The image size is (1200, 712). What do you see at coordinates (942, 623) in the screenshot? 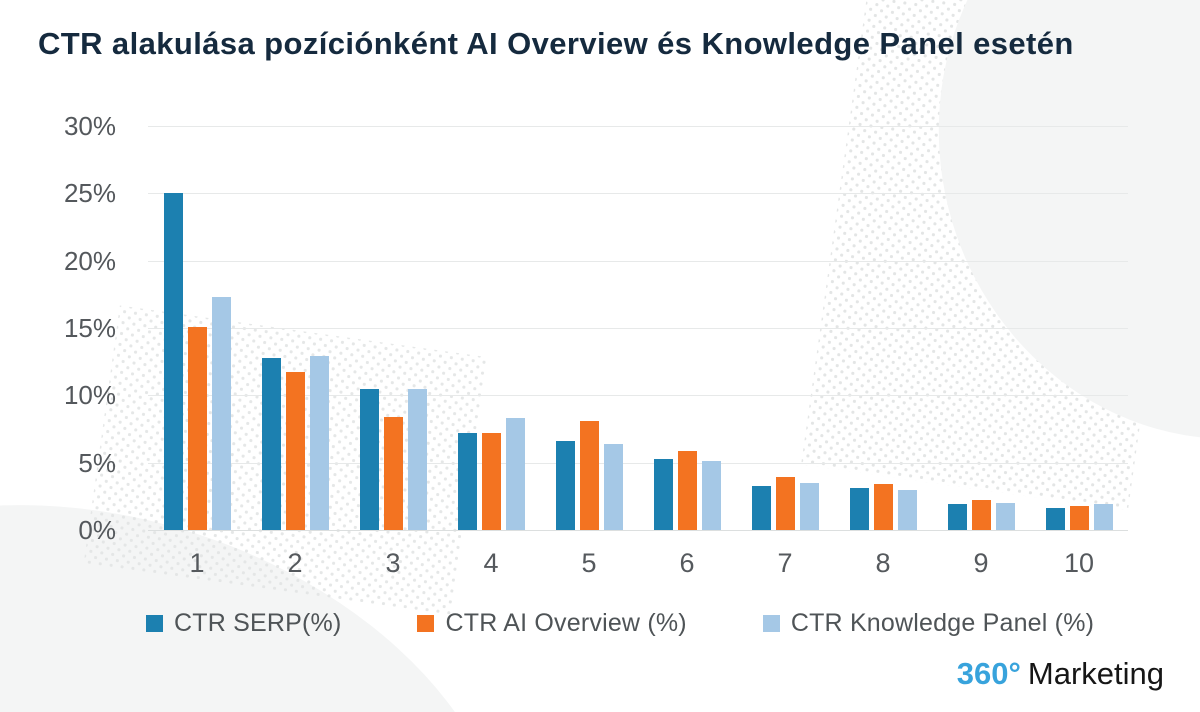
I see `legend-label: CTR Knowledge Panel (%)` at bounding box center [942, 623].